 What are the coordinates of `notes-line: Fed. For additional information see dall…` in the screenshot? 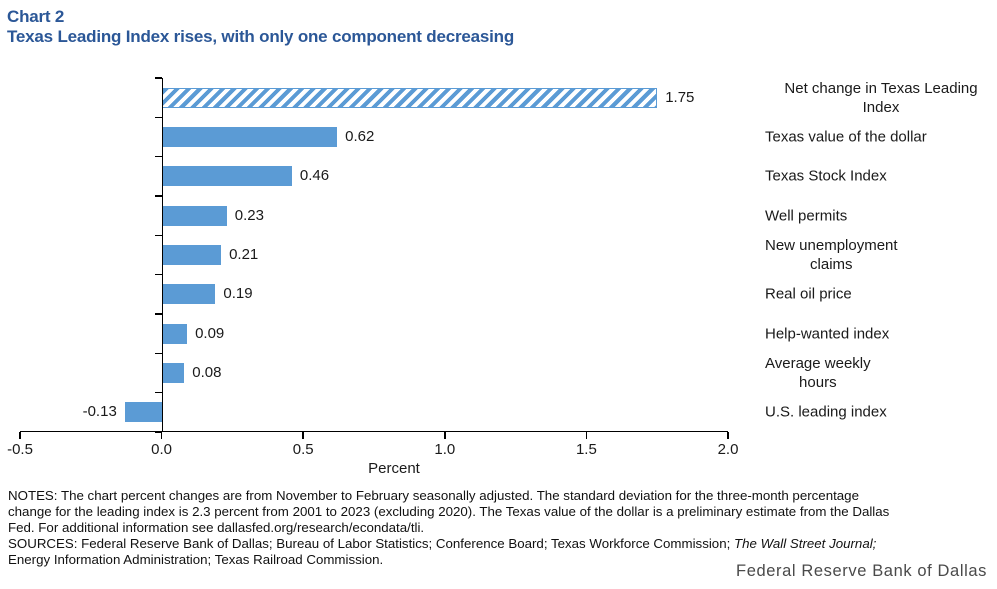 It's located at (216, 527).